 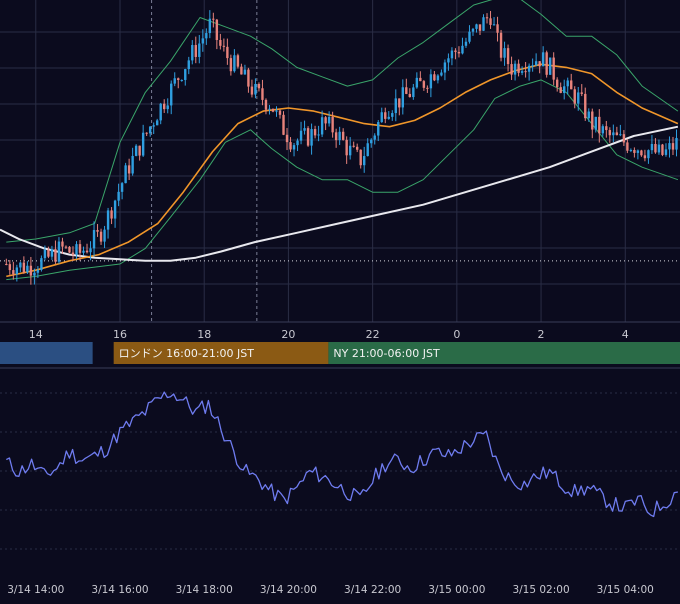 I want to click on oscillator-x-tick-label: 3/15 02:00, so click(x=540, y=590).